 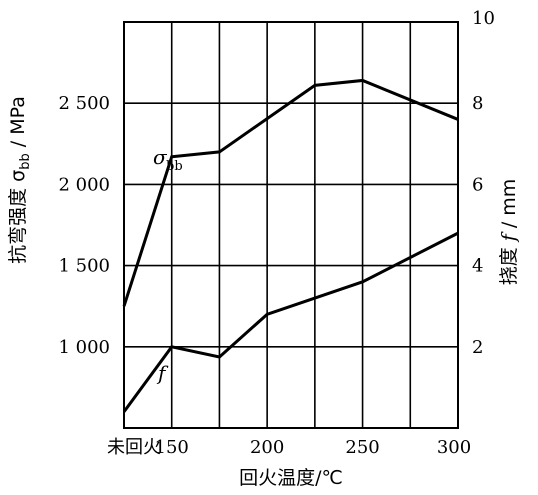 I want to click on series-label-sigma-bb: σ bb, so click(x=168, y=159).